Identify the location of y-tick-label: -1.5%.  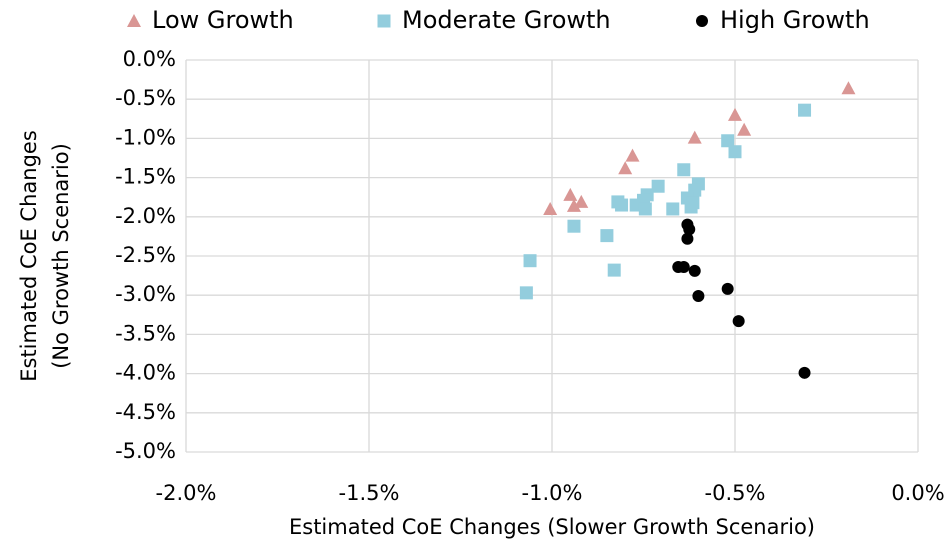
(145, 177).